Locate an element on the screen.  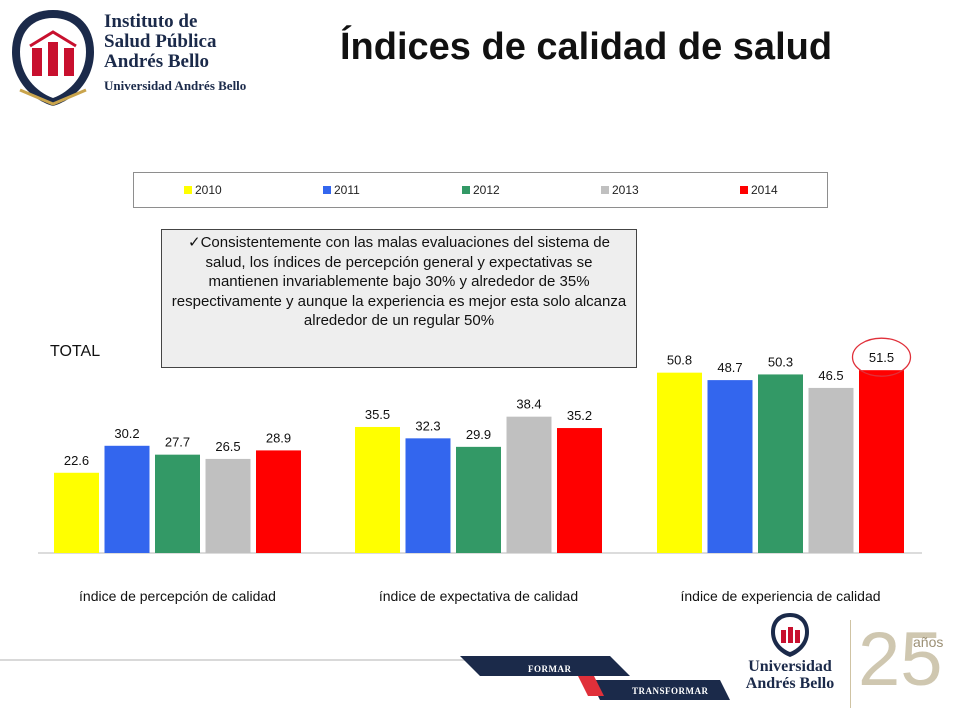
university-logo: Universidad Andrés Bello is located at coordinates (790, 662).